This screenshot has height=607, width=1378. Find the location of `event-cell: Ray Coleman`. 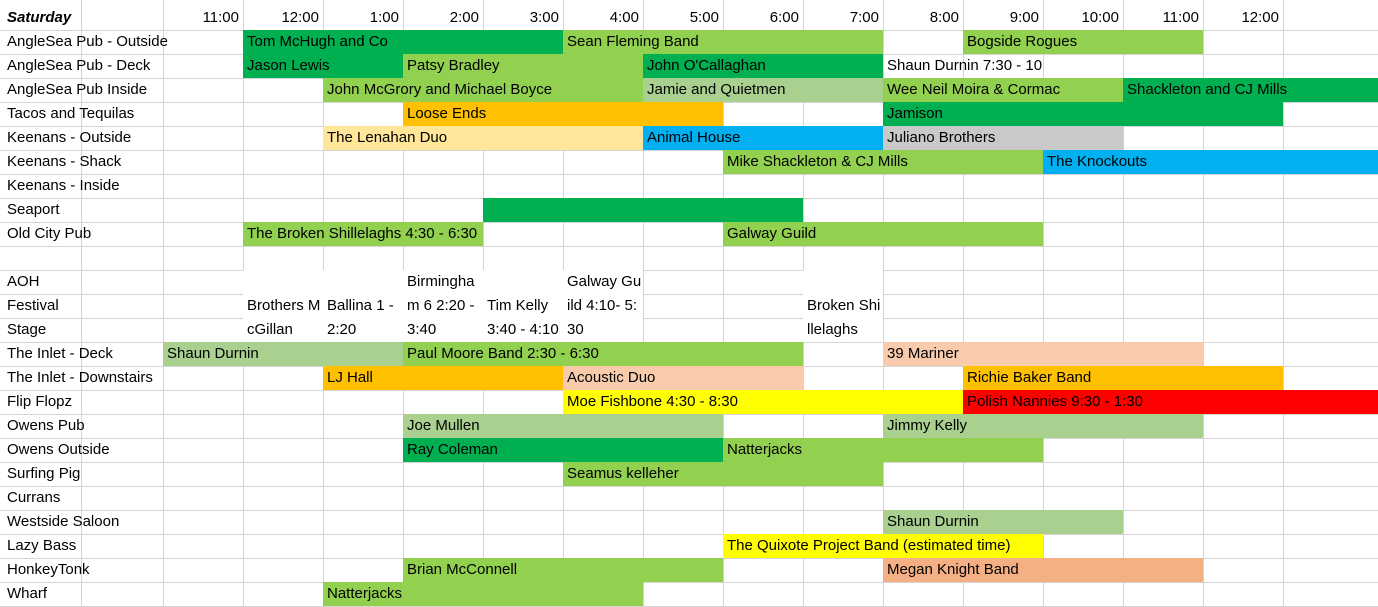

event-cell: Ray Coleman is located at coordinates (563, 450).